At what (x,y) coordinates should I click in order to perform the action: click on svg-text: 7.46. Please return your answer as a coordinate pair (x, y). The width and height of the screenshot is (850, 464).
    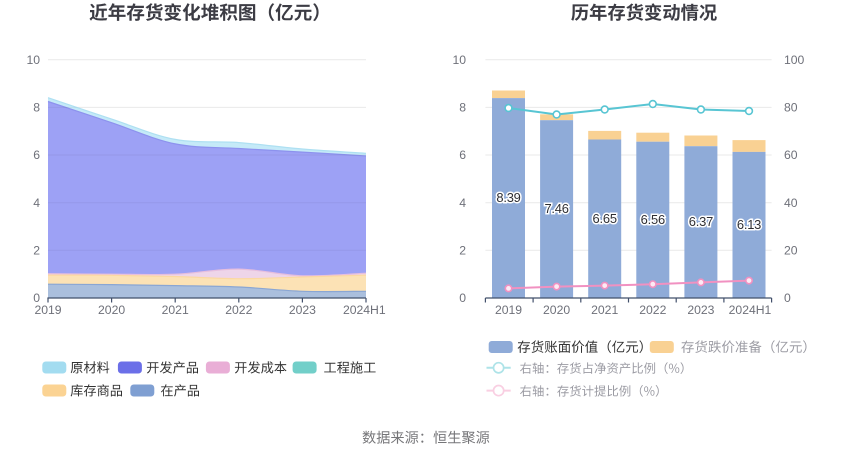
    Looking at the image, I should click on (556, 208).